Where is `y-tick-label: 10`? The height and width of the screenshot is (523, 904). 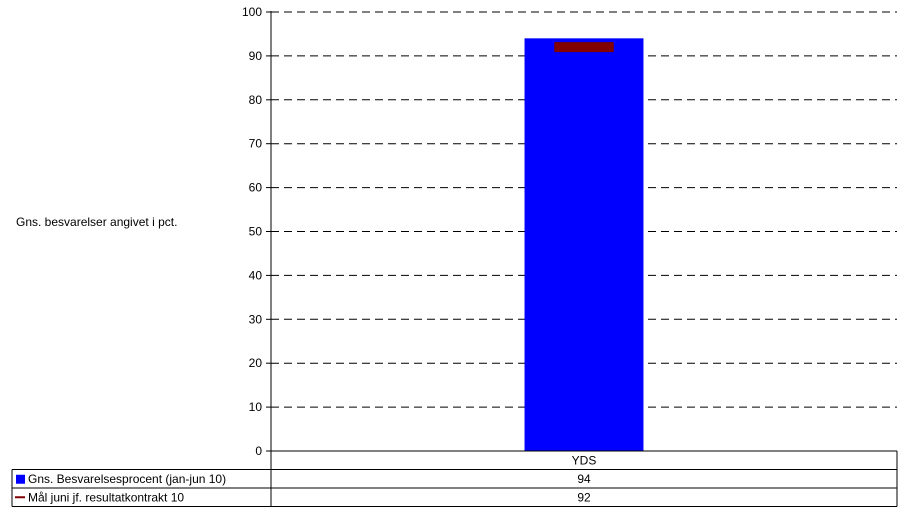 y-tick-label: 10 is located at coordinates (256, 407).